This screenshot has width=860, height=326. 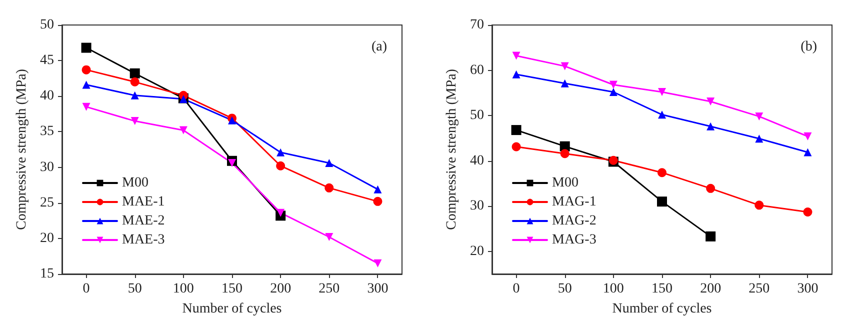 I want to click on legend-label: MAG-2, so click(x=574, y=221).